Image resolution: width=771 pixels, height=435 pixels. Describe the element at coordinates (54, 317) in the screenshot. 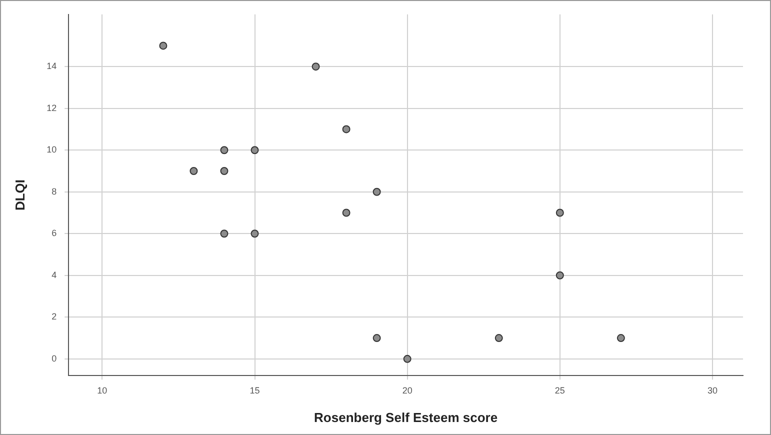

I see `y-tick-label: 2` at that location.